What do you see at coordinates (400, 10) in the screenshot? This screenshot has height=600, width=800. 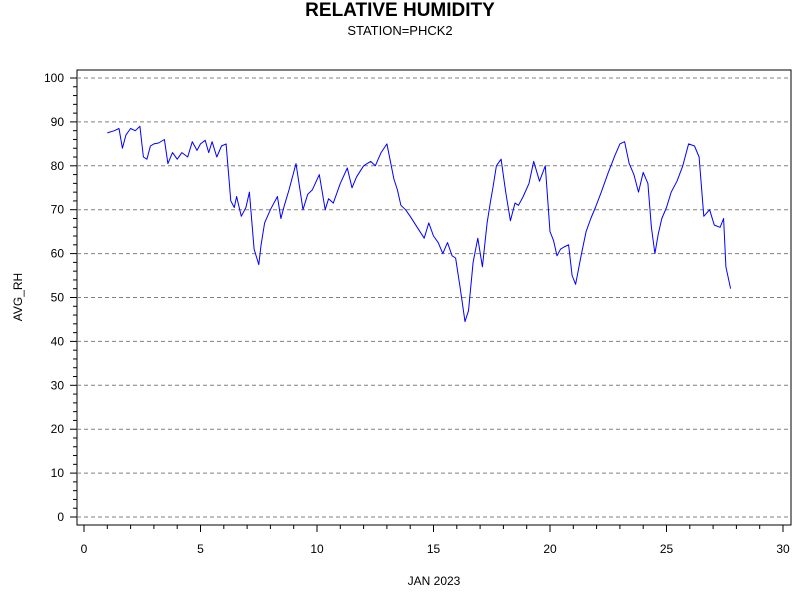 I see `chart-title: RELATIVE HUMIDITY` at bounding box center [400, 10].